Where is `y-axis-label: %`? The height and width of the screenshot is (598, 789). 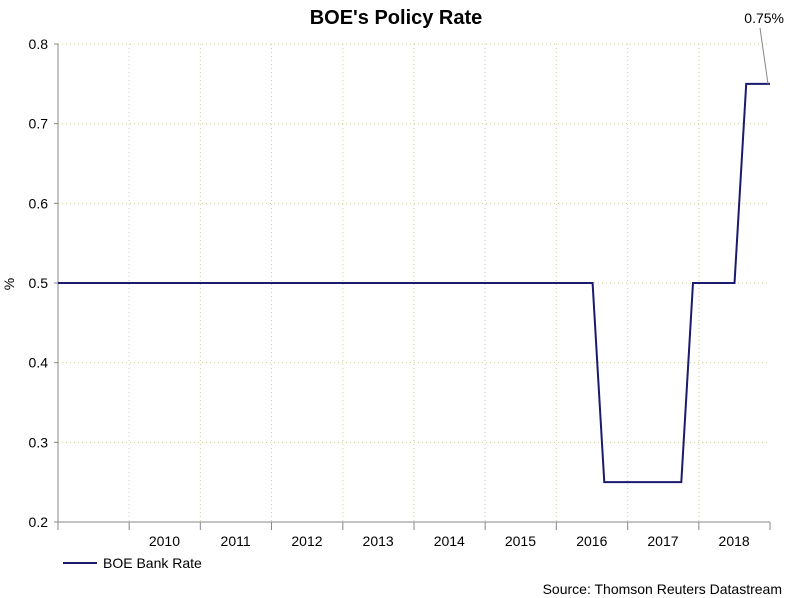 y-axis-label: % is located at coordinates (9, 284).